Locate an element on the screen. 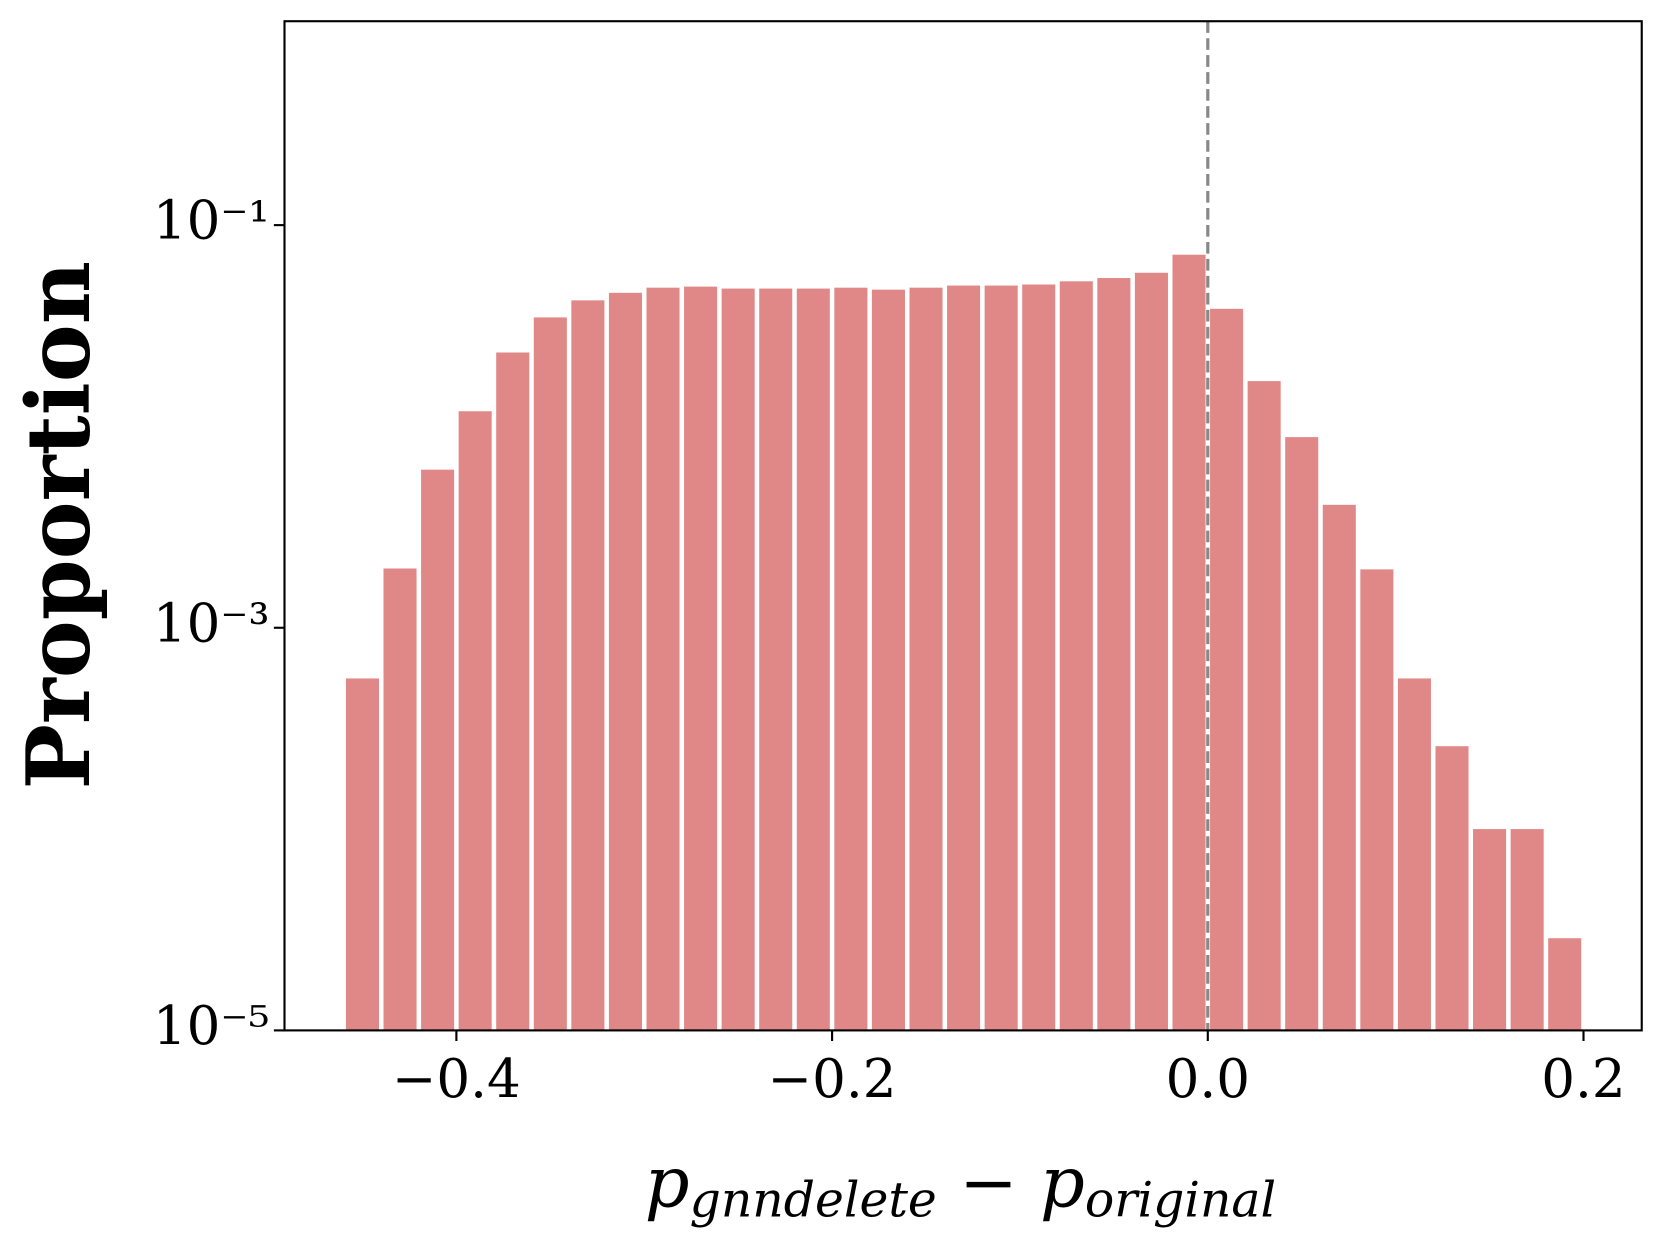 This screenshot has height=1249, width=1662. x-tick-label: −0.4 is located at coordinates (456, 1079).